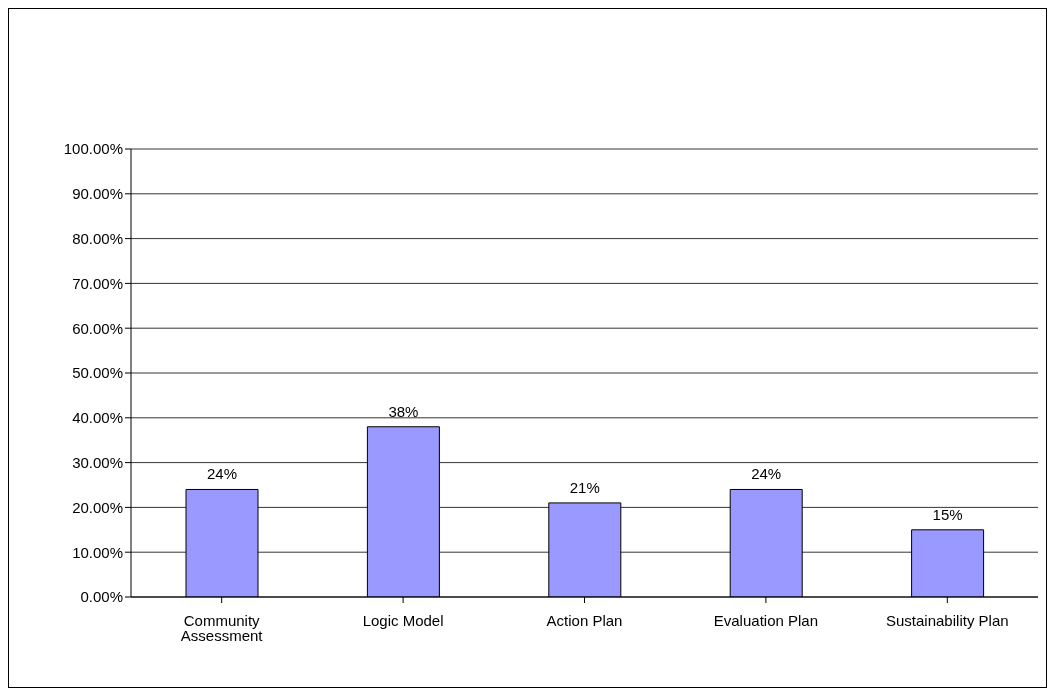 Image resolution: width=1055 pixels, height=690 pixels. I want to click on y-tick-label: 50.00%, so click(97, 373).